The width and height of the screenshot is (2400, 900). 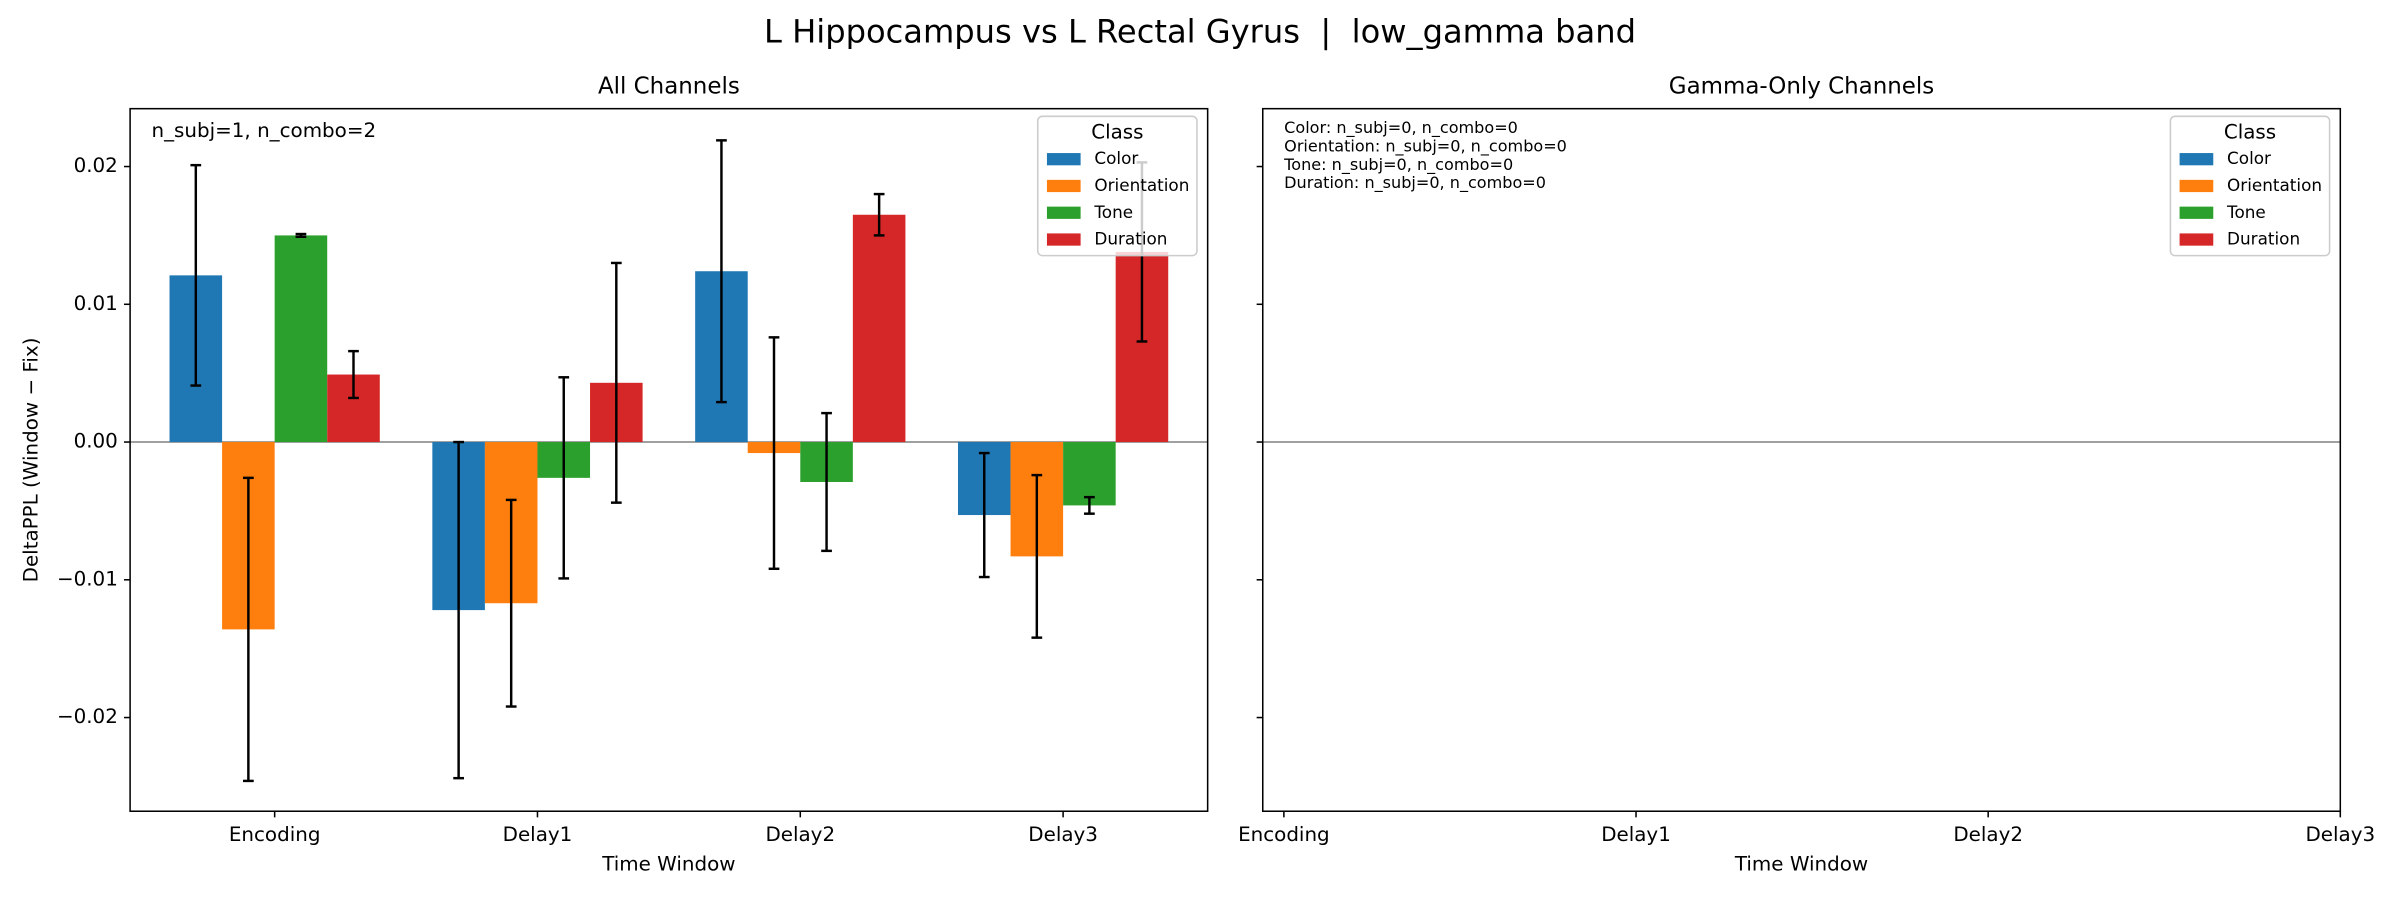 I want to click on y-tick-label: 0.00, so click(x=96, y=441).